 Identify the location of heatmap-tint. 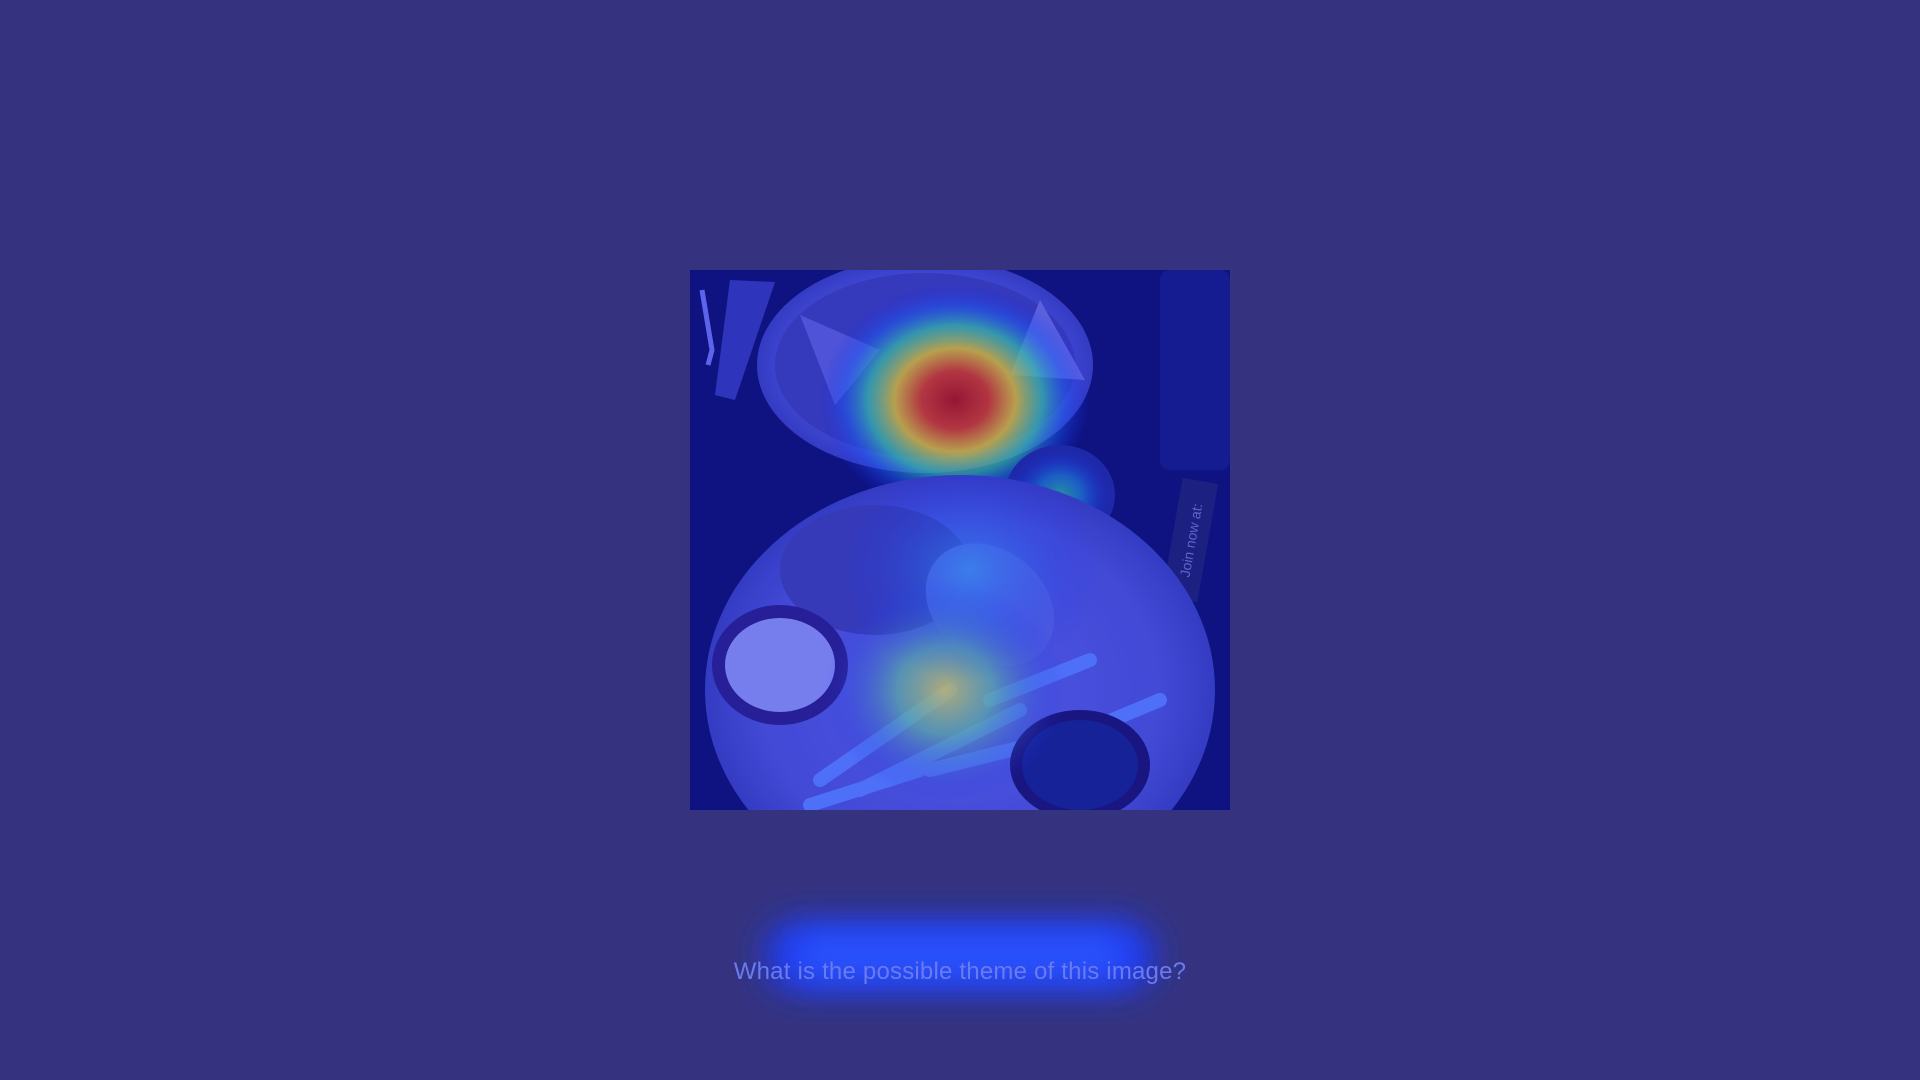
(960, 540).